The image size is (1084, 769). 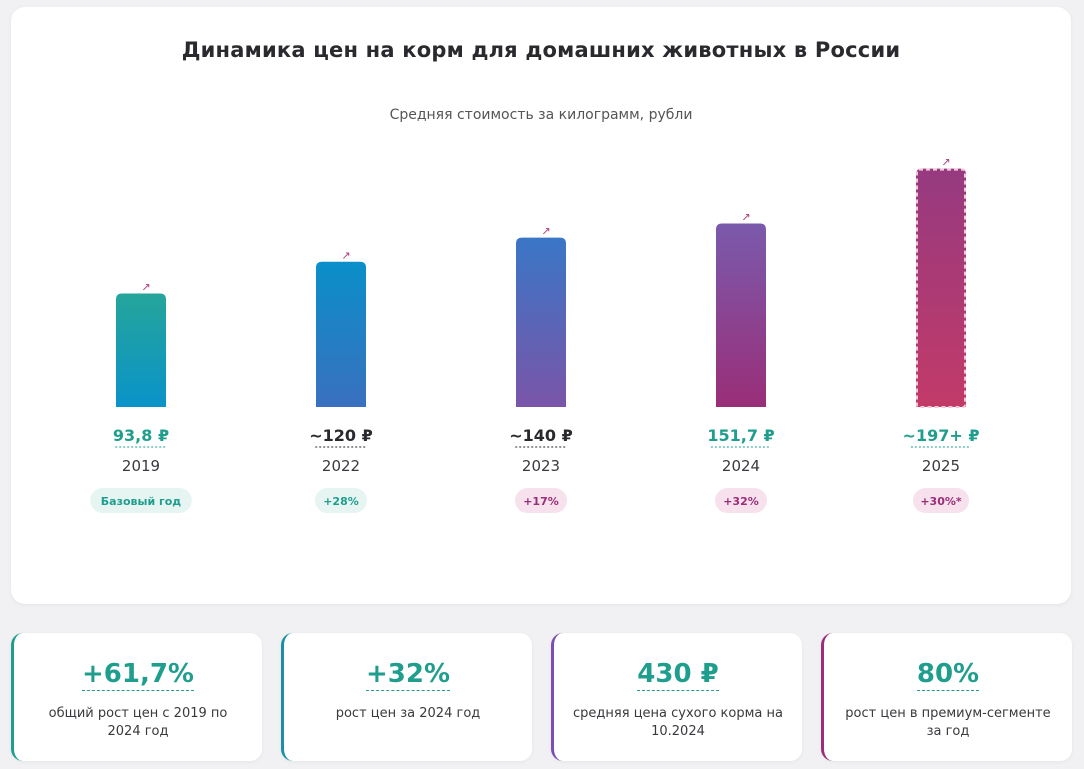 What do you see at coordinates (141, 435) in the screenshot?
I see `value-label: 93,8 ₽` at bounding box center [141, 435].